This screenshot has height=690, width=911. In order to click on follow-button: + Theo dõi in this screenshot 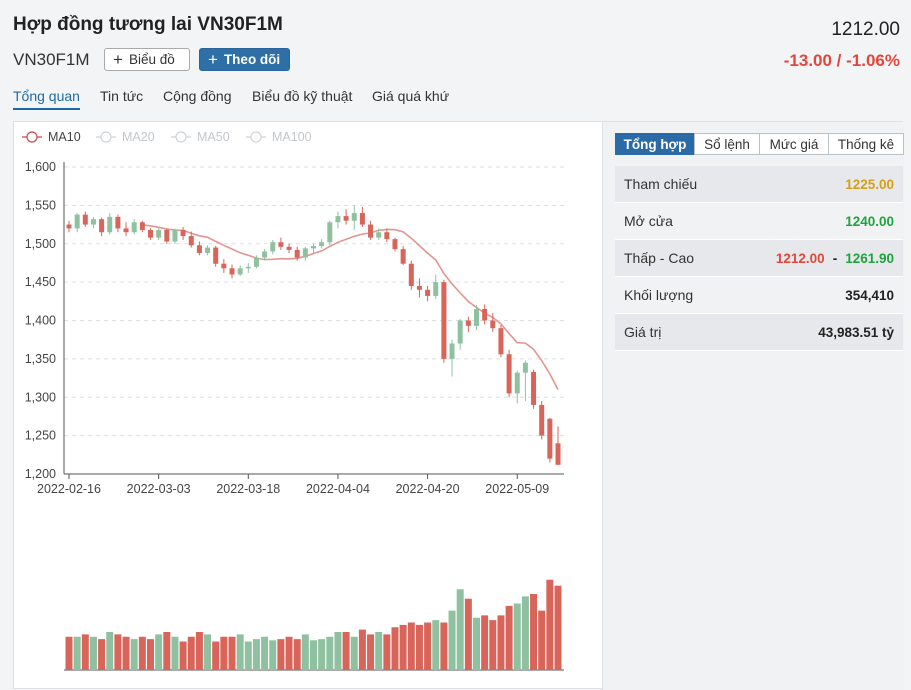, I will do `click(244, 59)`.